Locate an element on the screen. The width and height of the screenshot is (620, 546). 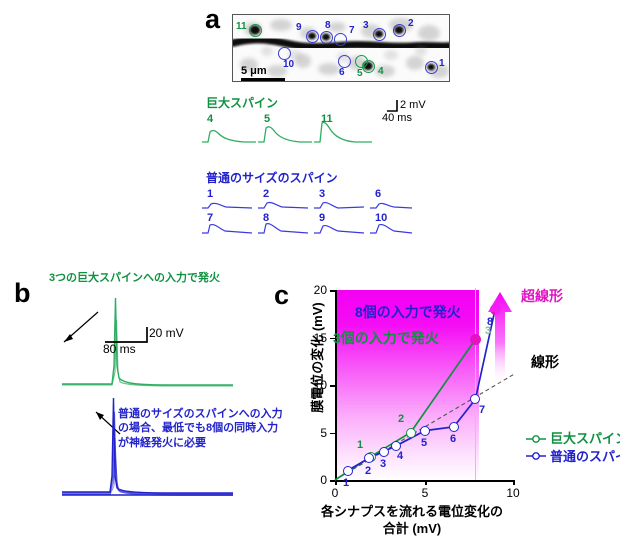
legend-label-giant: 巨大スパイン is located at coordinates (585, 438).